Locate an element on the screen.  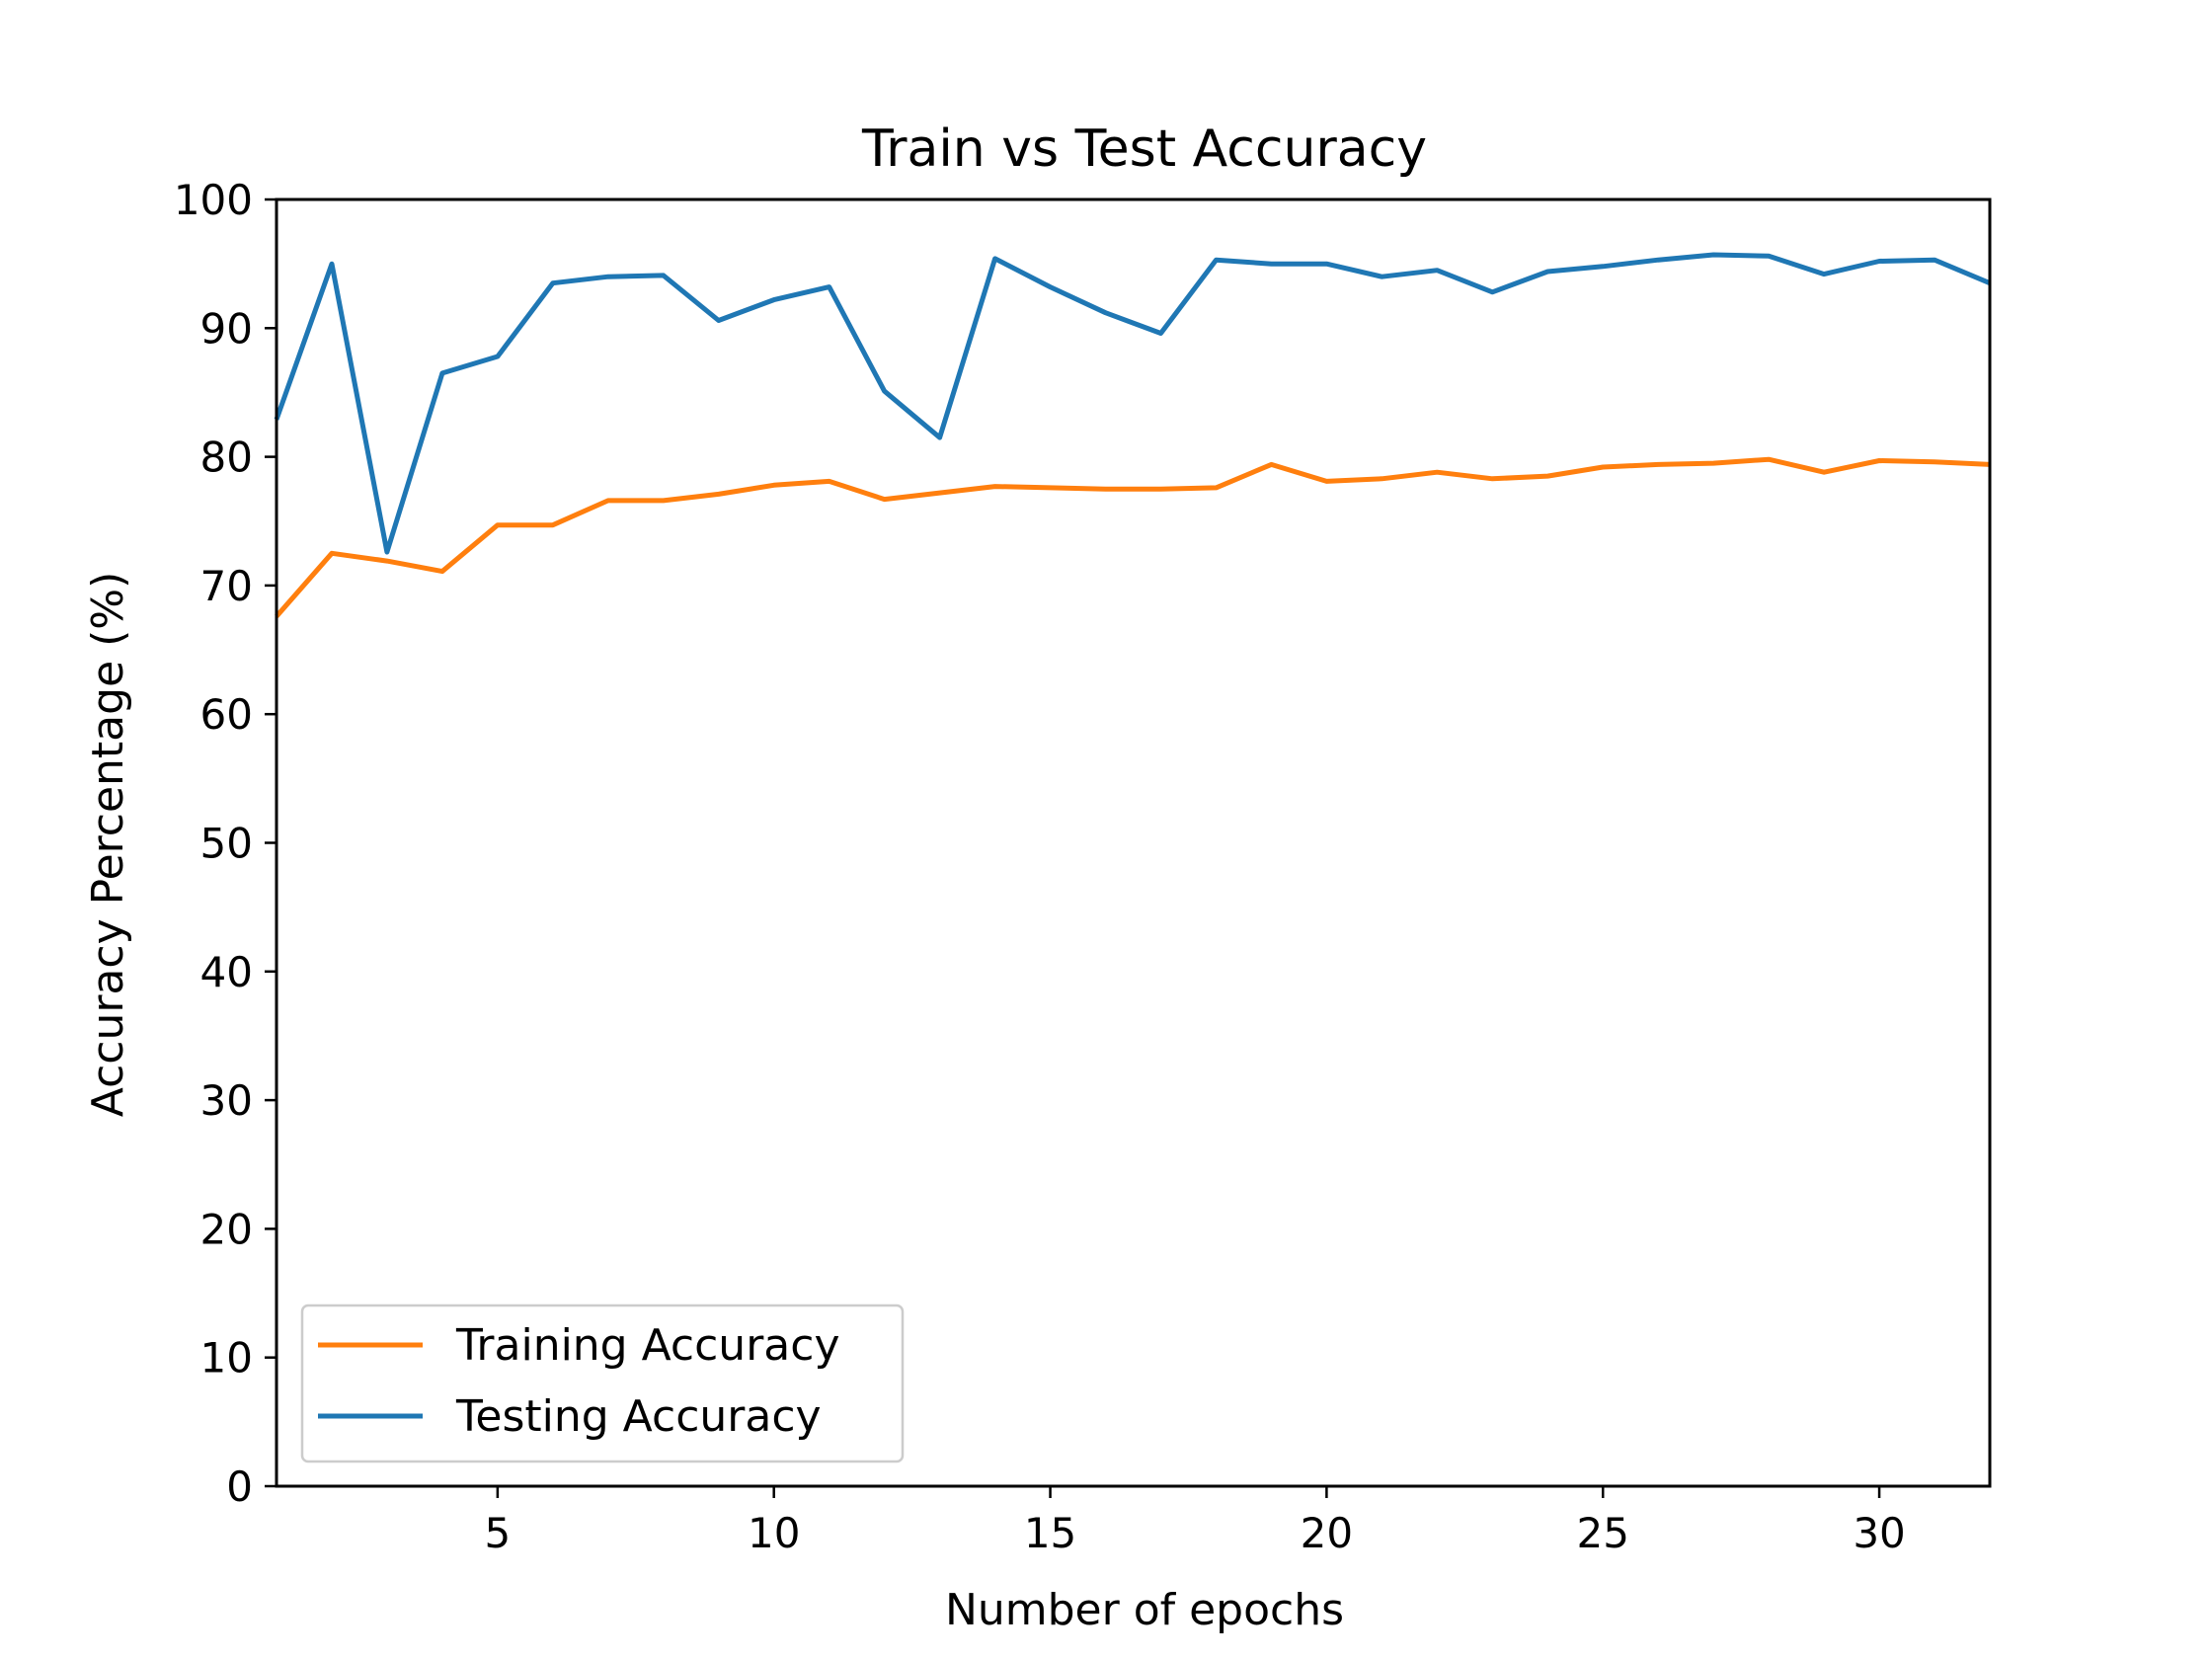
y-tick-label: 50 is located at coordinates (227, 844).